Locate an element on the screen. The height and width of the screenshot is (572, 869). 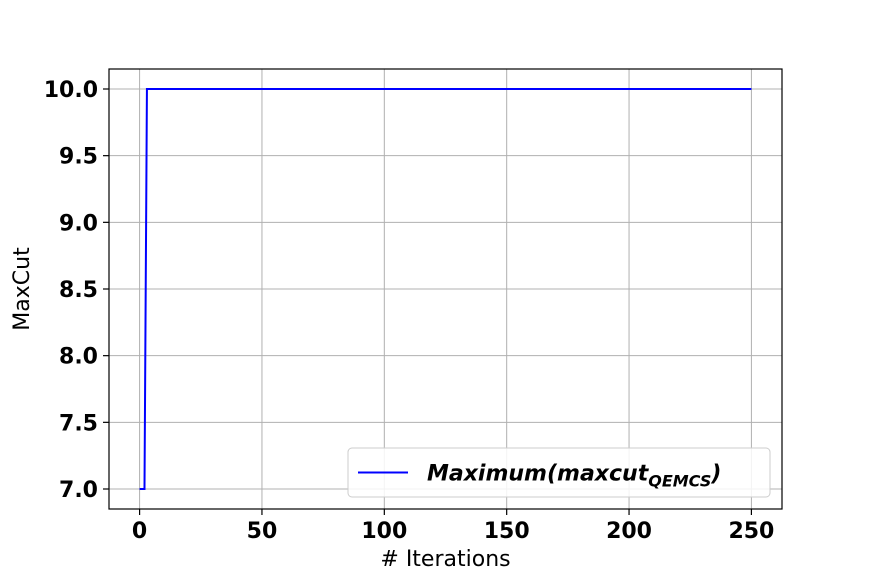
y-tick-label: 9.5 is located at coordinates (78, 157).